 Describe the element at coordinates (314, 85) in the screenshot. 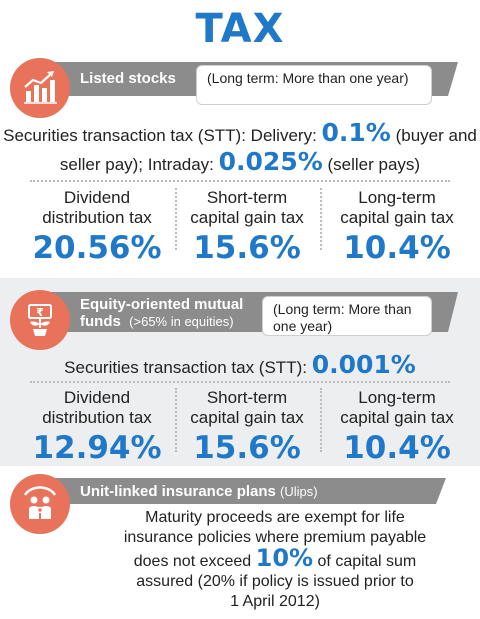

I see `listed-stocks-note: (Long term: More than one year)` at that location.